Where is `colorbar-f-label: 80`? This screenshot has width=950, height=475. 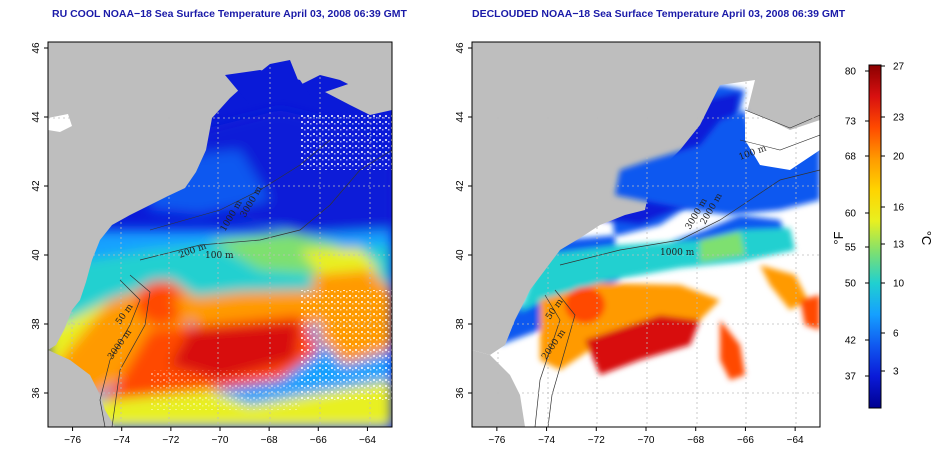 colorbar-f-label: 80 is located at coordinates (851, 72).